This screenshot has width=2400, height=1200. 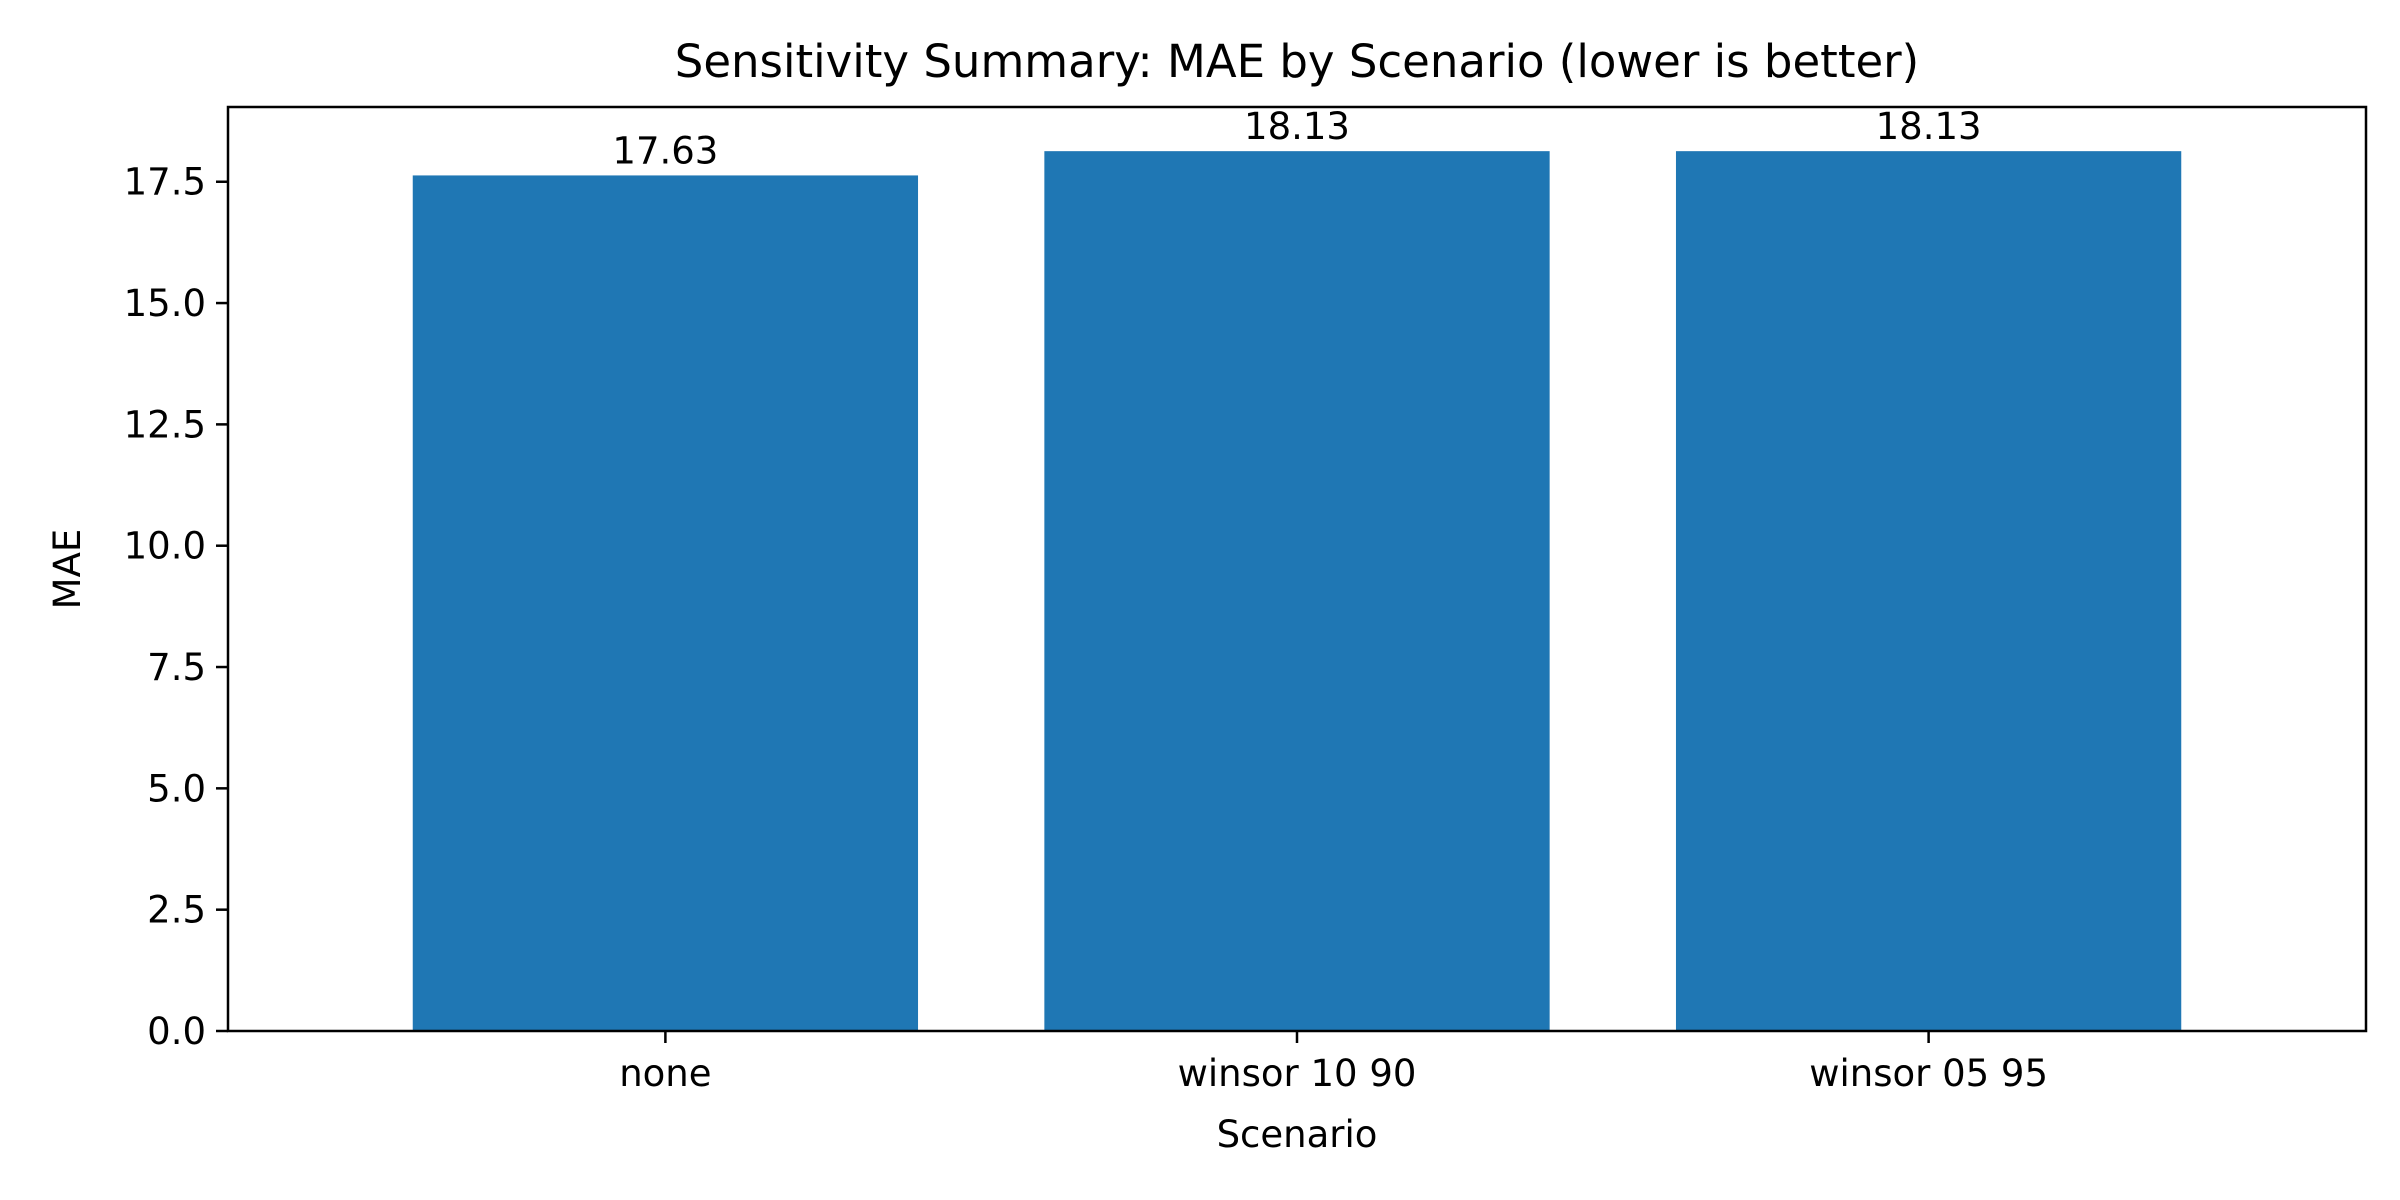 I want to click on data-label-0: 17.63, so click(x=665, y=150).